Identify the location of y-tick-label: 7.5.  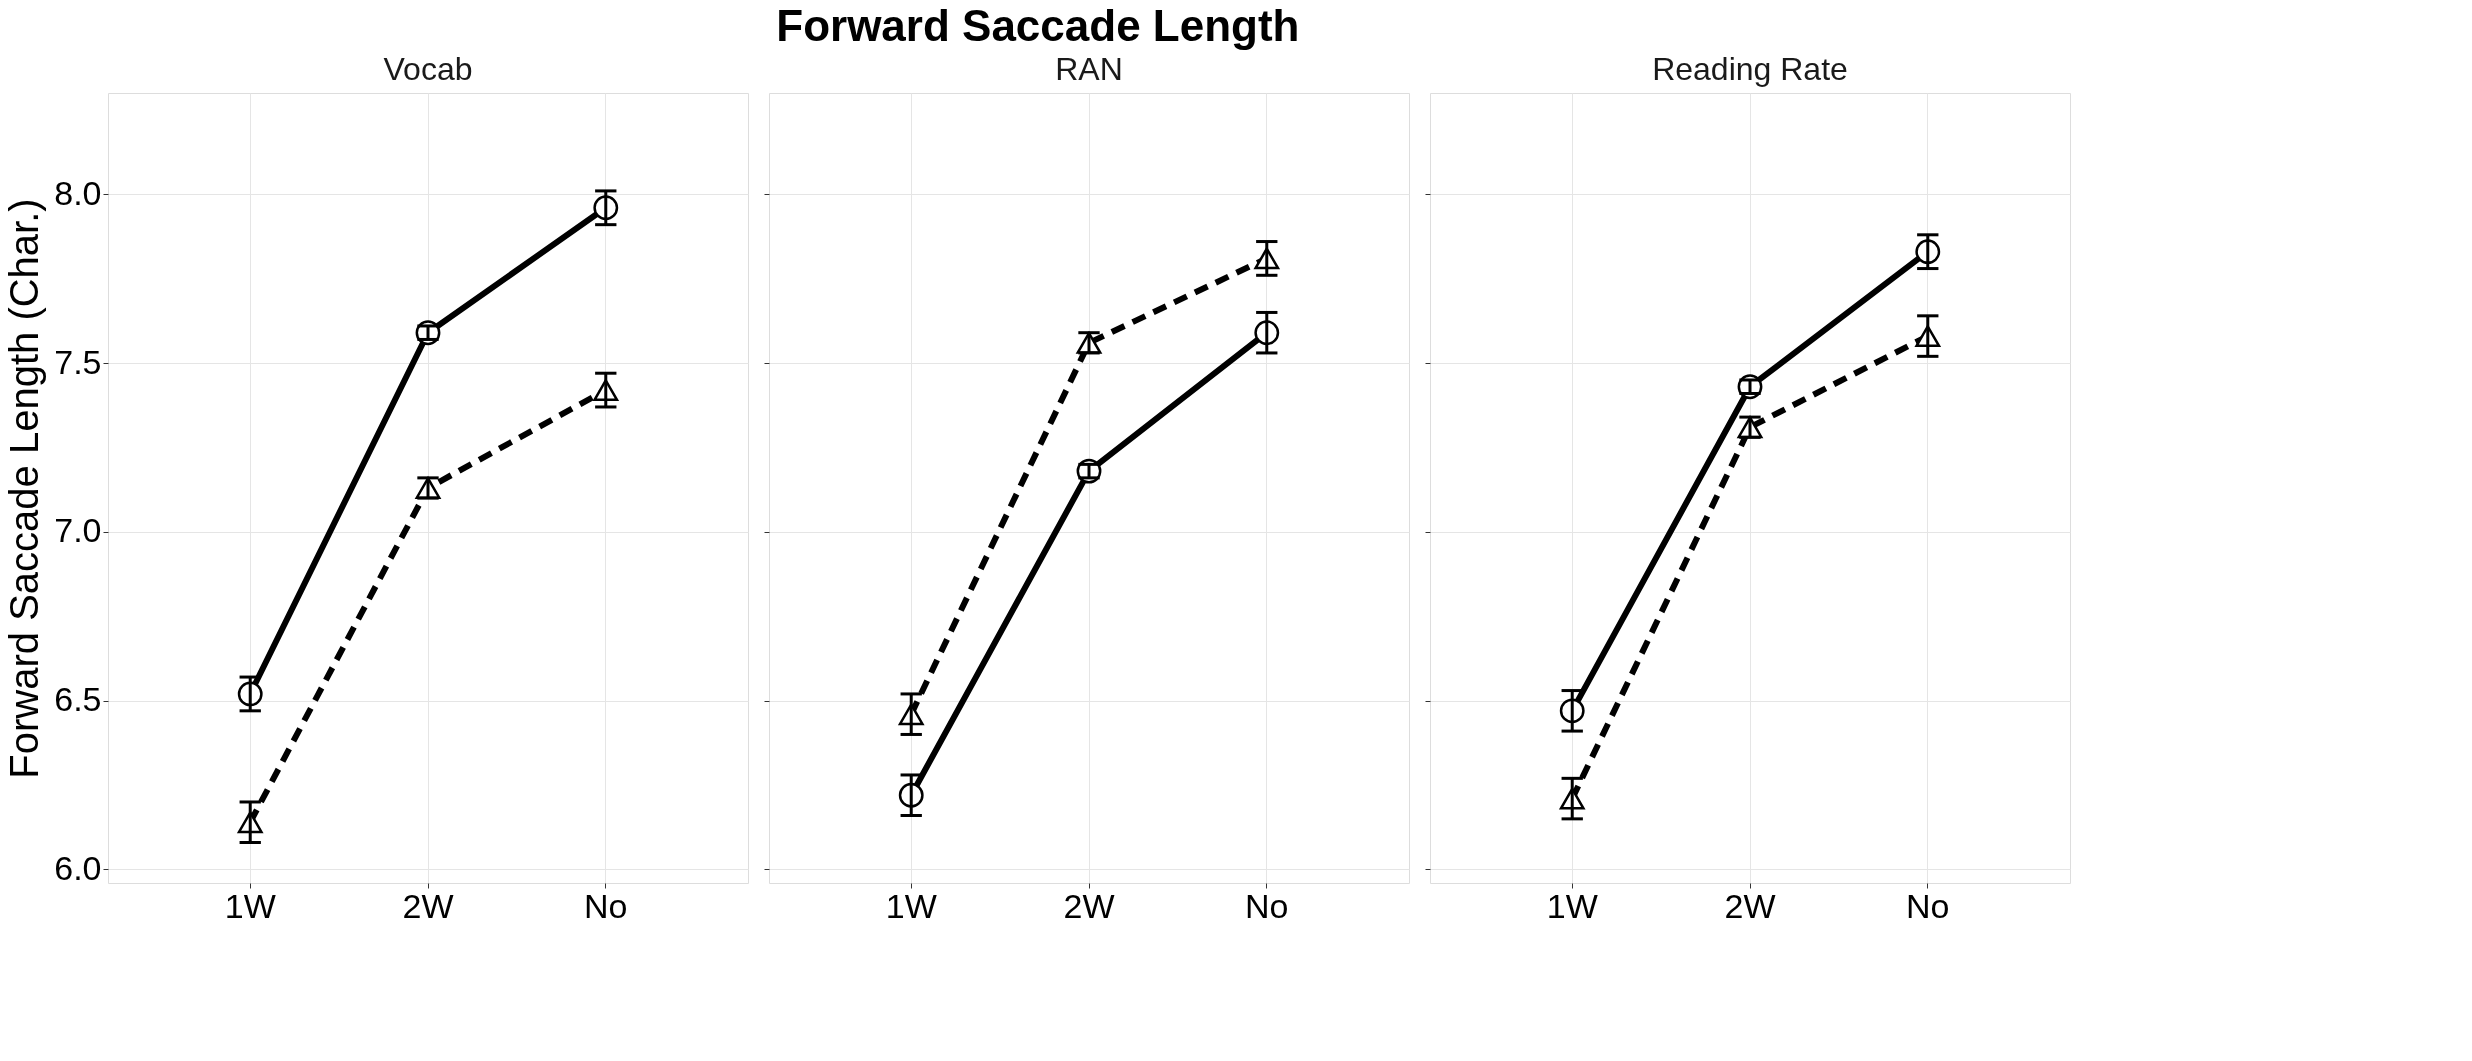
(78, 361).